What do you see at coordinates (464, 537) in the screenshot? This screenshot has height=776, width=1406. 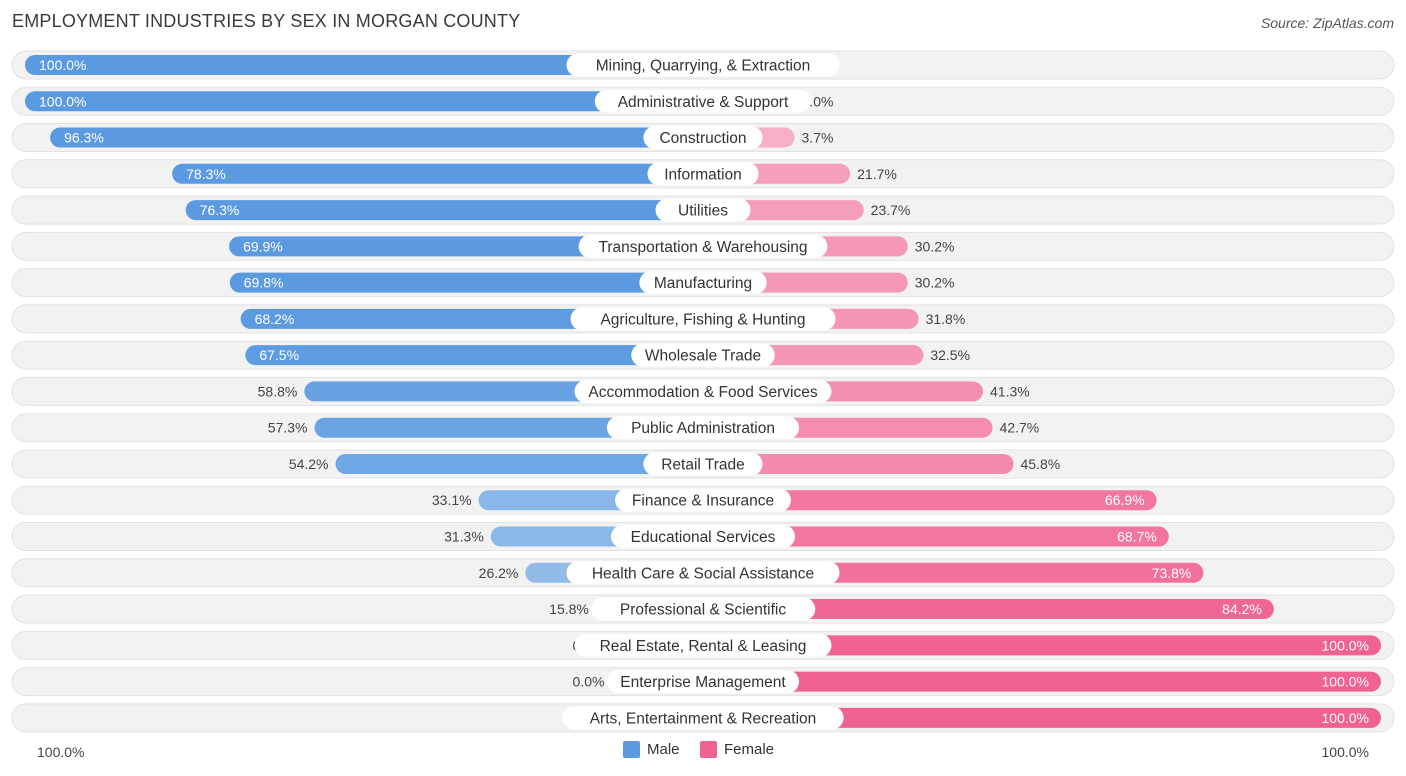 I see `male-value-label: 31.3%` at bounding box center [464, 537].